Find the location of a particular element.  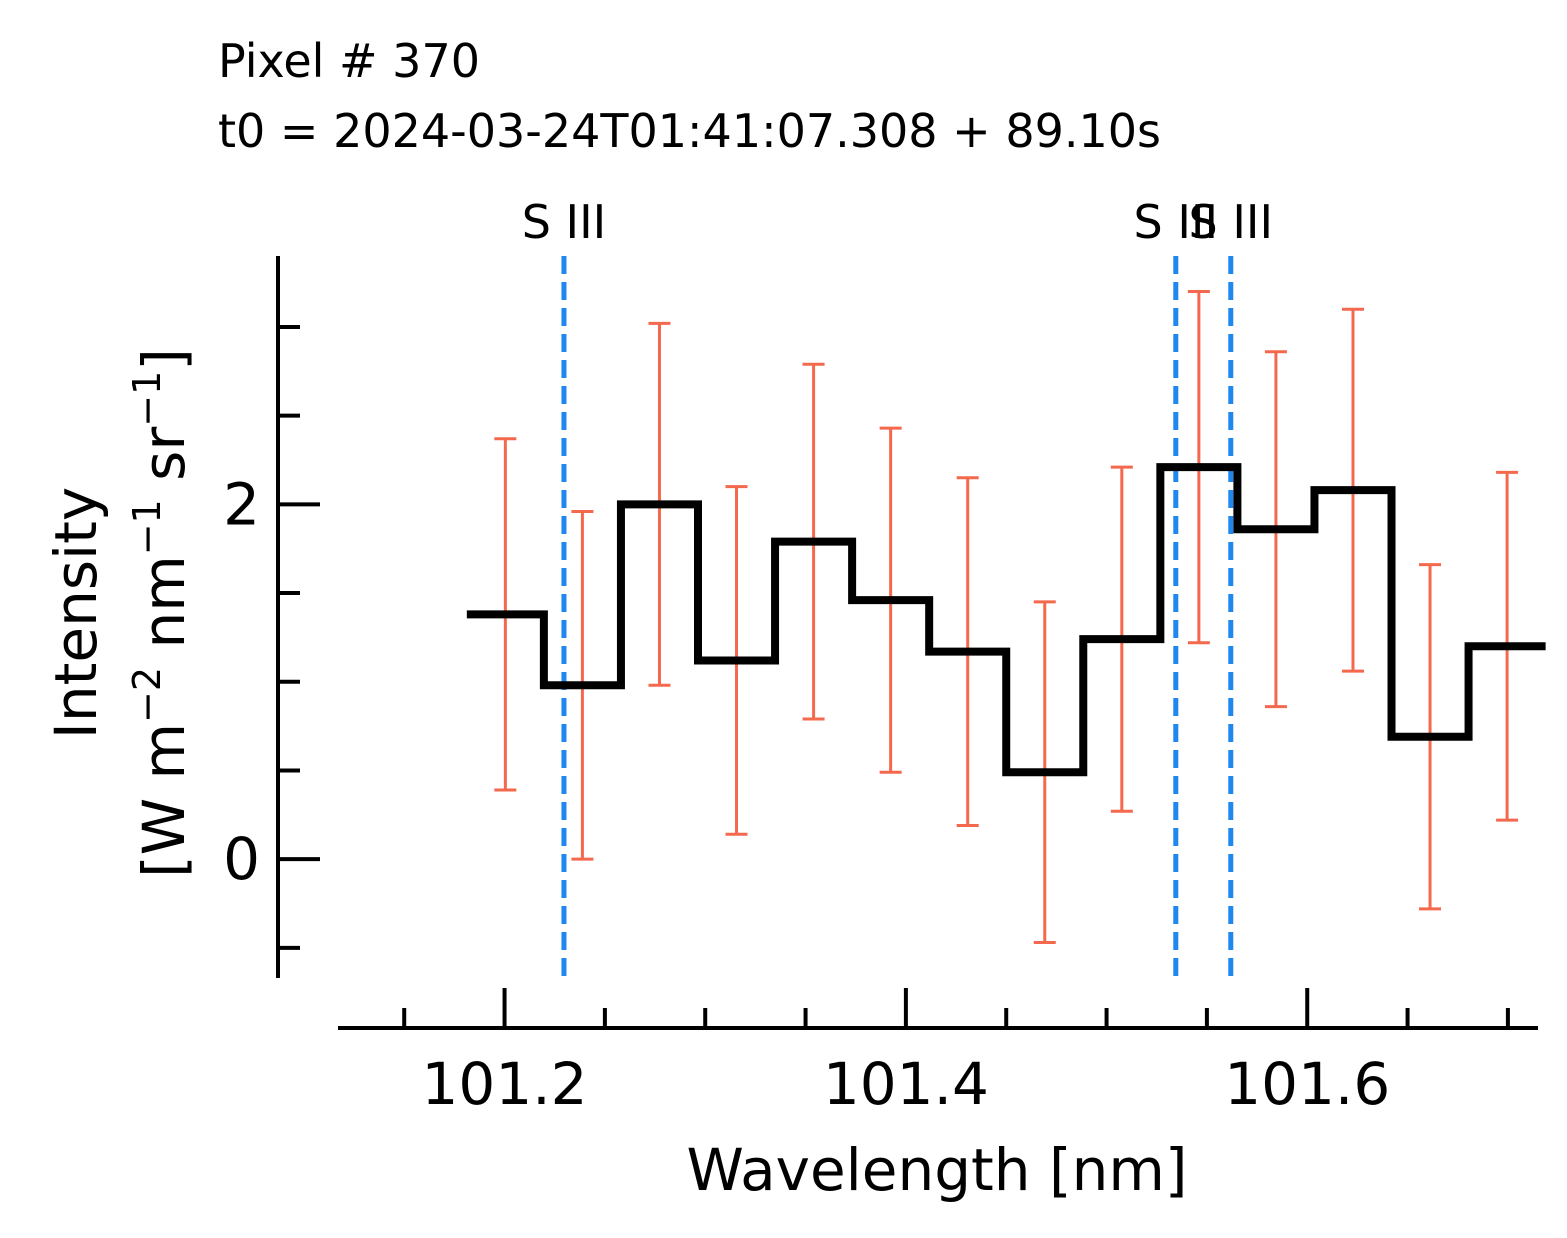

y-axis-label-line-1: Intensity is located at coordinates (76, 613).